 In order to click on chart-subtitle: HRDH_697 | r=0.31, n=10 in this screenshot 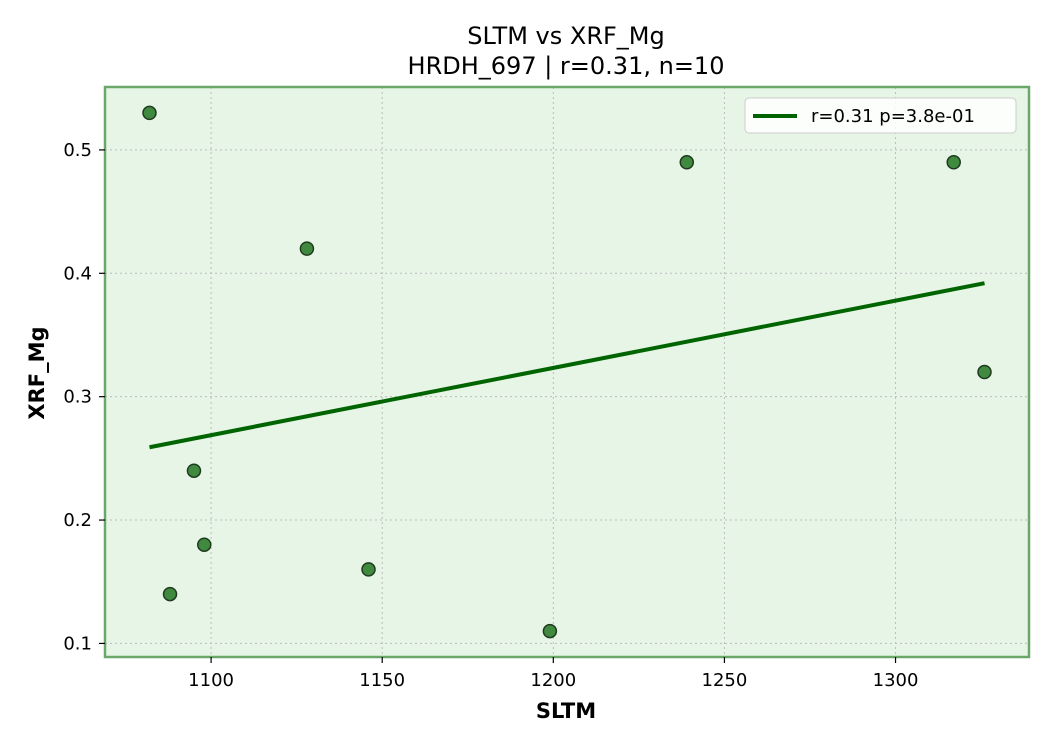, I will do `click(566, 66)`.